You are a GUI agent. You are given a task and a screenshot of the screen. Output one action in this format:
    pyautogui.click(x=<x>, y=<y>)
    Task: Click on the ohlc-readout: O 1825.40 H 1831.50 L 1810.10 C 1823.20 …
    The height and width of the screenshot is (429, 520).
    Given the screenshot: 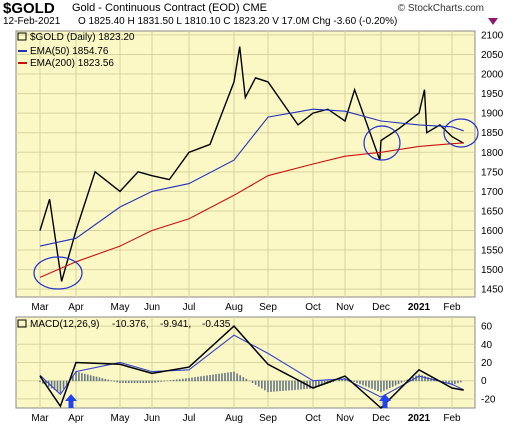 What is the action you would take?
    pyautogui.click(x=238, y=21)
    